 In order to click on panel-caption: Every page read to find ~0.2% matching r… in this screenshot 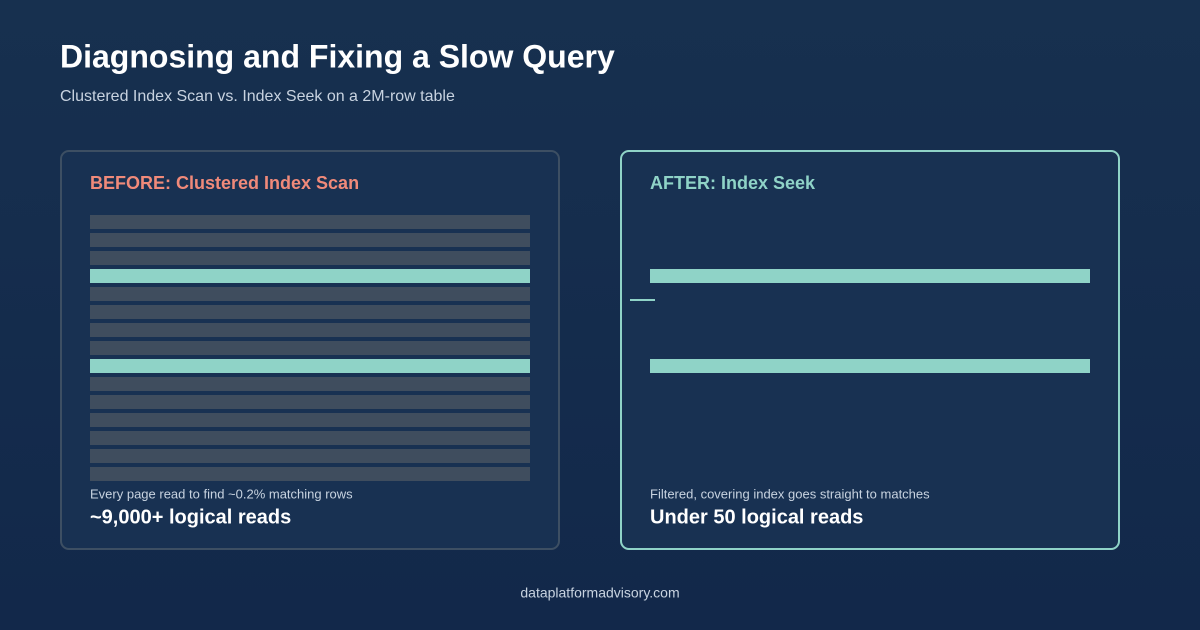, I will do `click(221, 493)`.